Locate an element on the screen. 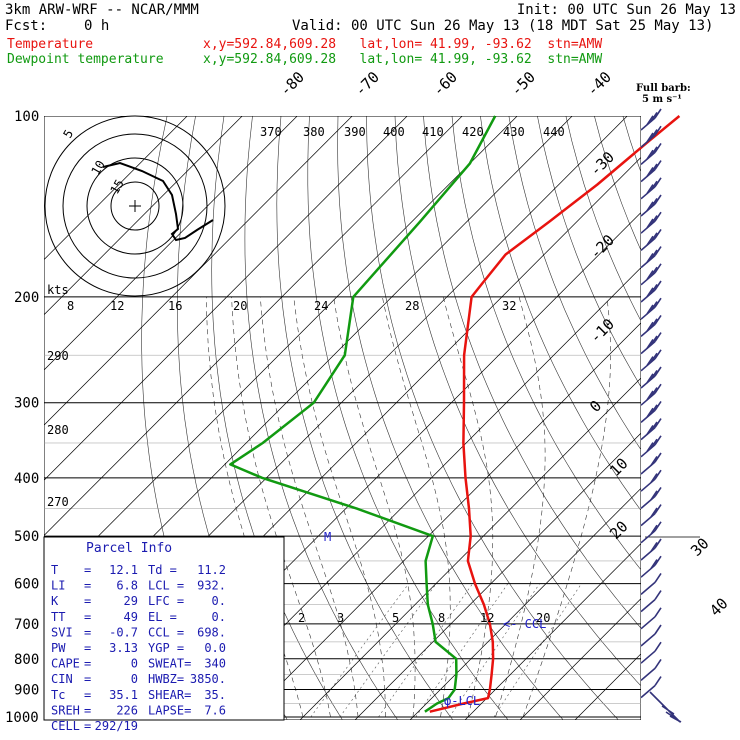 This screenshot has width=740, height=740. parcel-param-name: SHEAR= is located at coordinates (169, 695).